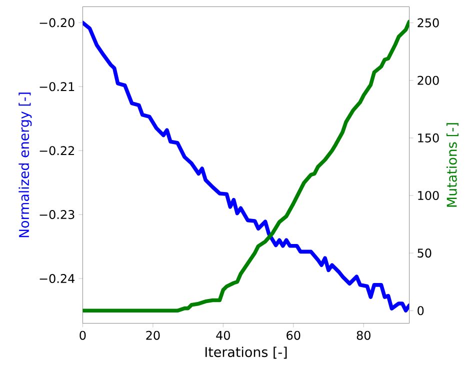 This screenshot has height=375, width=474. What do you see at coordinates (425, 253) in the screenshot?
I see `y2-tick-label: 50` at bounding box center [425, 253].